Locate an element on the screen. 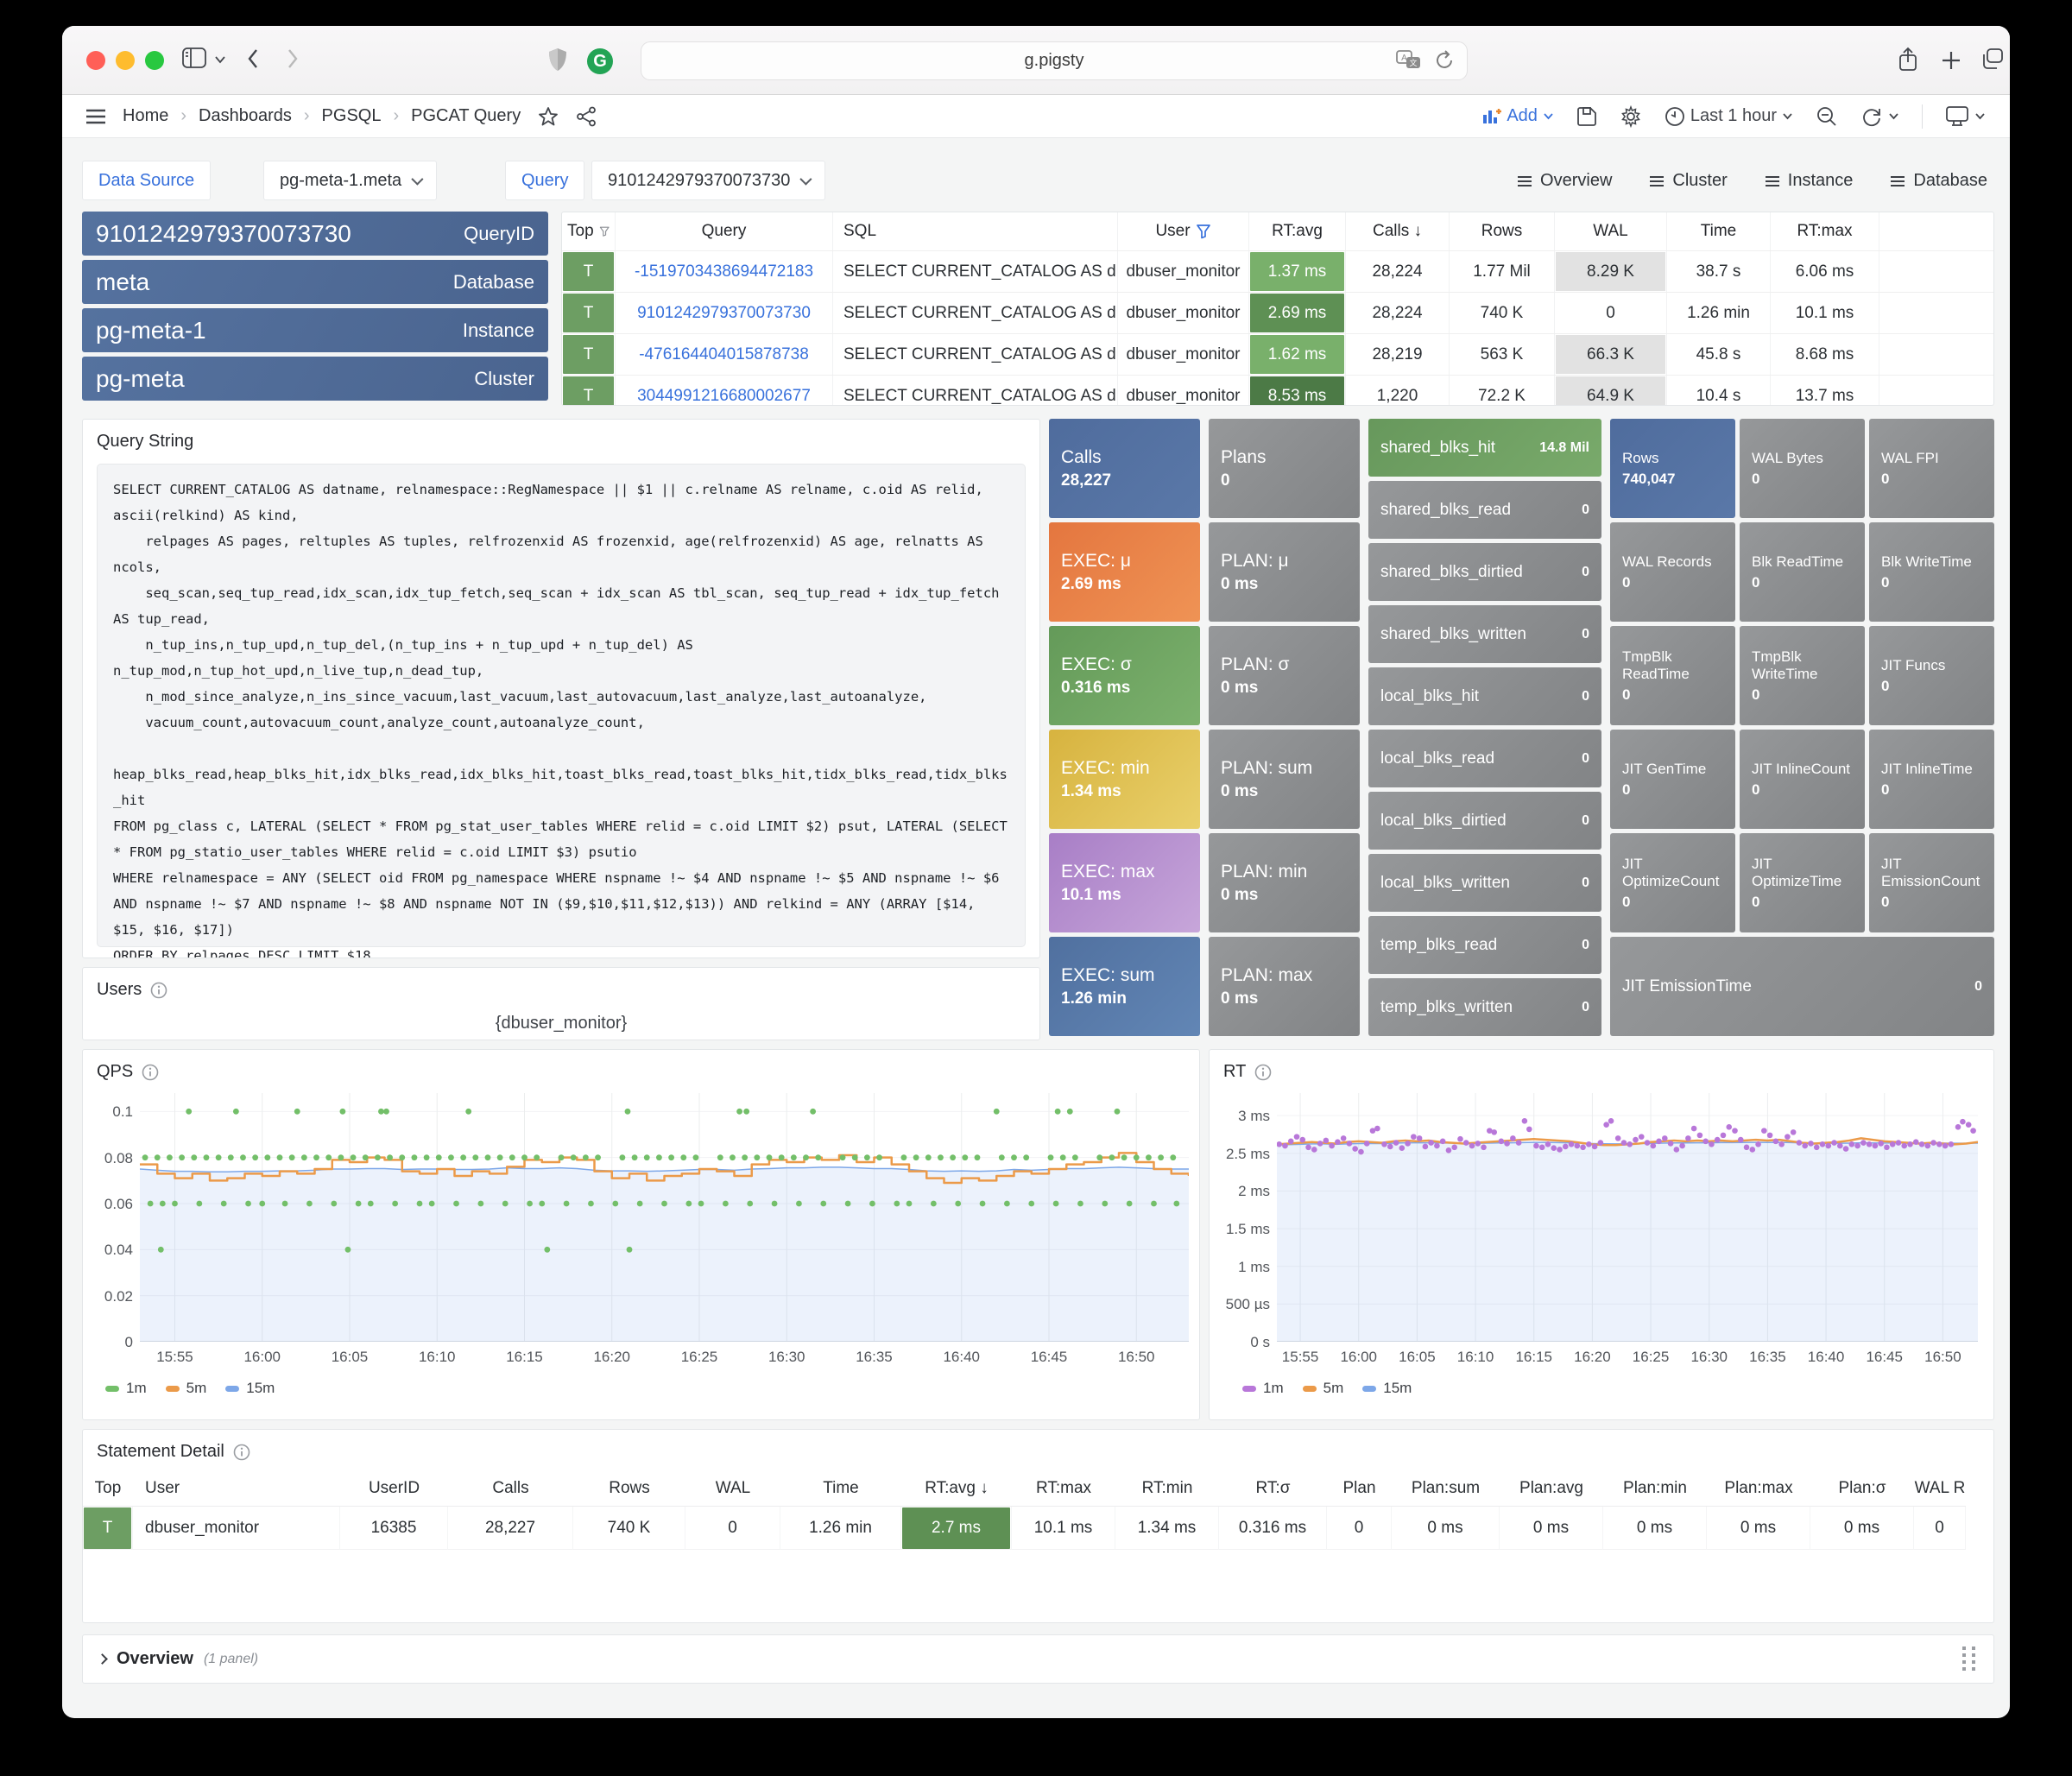  back-icon is located at coordinates (253, 59).